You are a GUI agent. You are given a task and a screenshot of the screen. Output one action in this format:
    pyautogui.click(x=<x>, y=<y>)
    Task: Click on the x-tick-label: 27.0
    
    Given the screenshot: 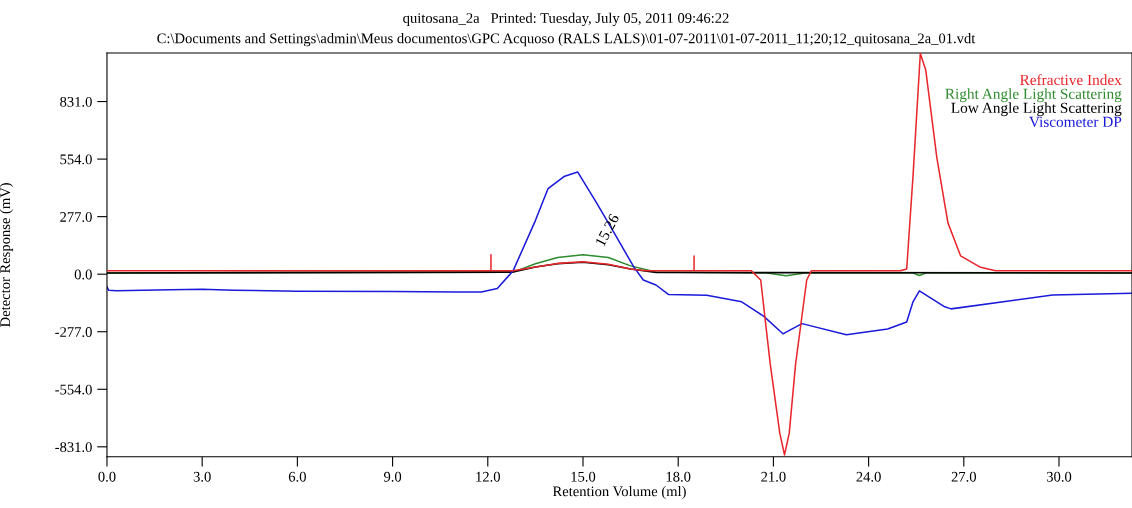 What is the action you would take?
    pyautogui.click(x=964, y=476)
    